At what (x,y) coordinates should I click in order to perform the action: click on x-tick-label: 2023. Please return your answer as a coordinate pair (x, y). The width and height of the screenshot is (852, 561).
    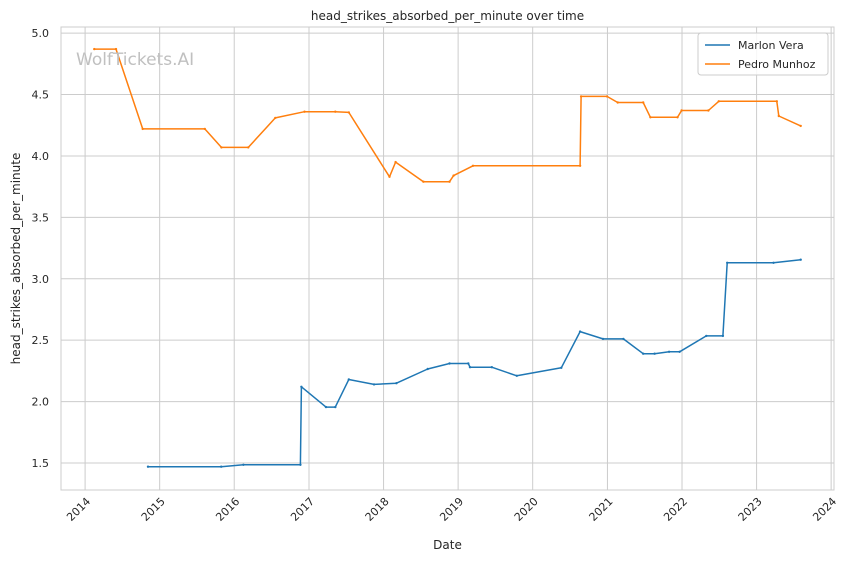
    Looking at the image, I should click on (750, 509).